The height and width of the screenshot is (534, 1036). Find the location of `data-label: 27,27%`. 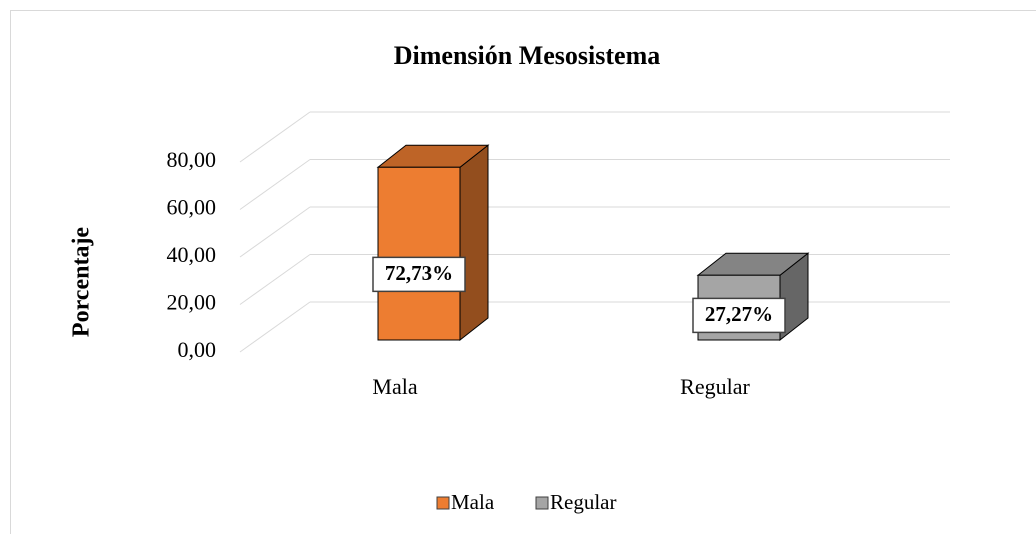

data-label: 27,27% is located at coordinates (739, 314).